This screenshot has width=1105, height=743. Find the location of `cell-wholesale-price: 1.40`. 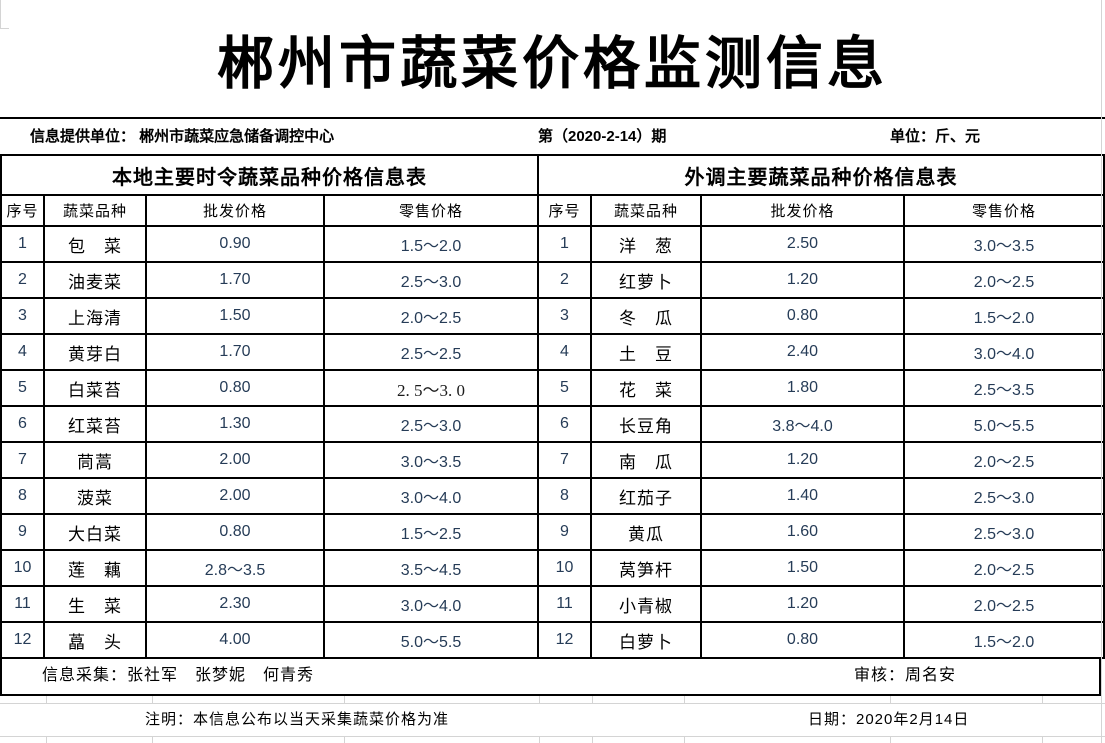

cell-wholesale-price: 1.40 is located at coordinates (802, 496).